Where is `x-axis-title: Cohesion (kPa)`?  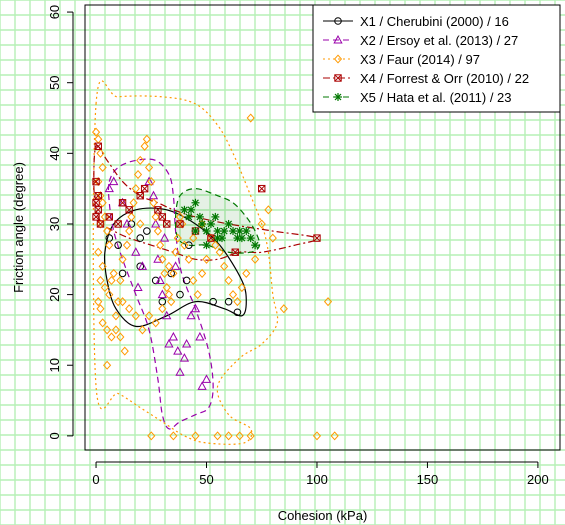
x-axis-title: Cohesion (kPa) is located at coordinates (323, 515).